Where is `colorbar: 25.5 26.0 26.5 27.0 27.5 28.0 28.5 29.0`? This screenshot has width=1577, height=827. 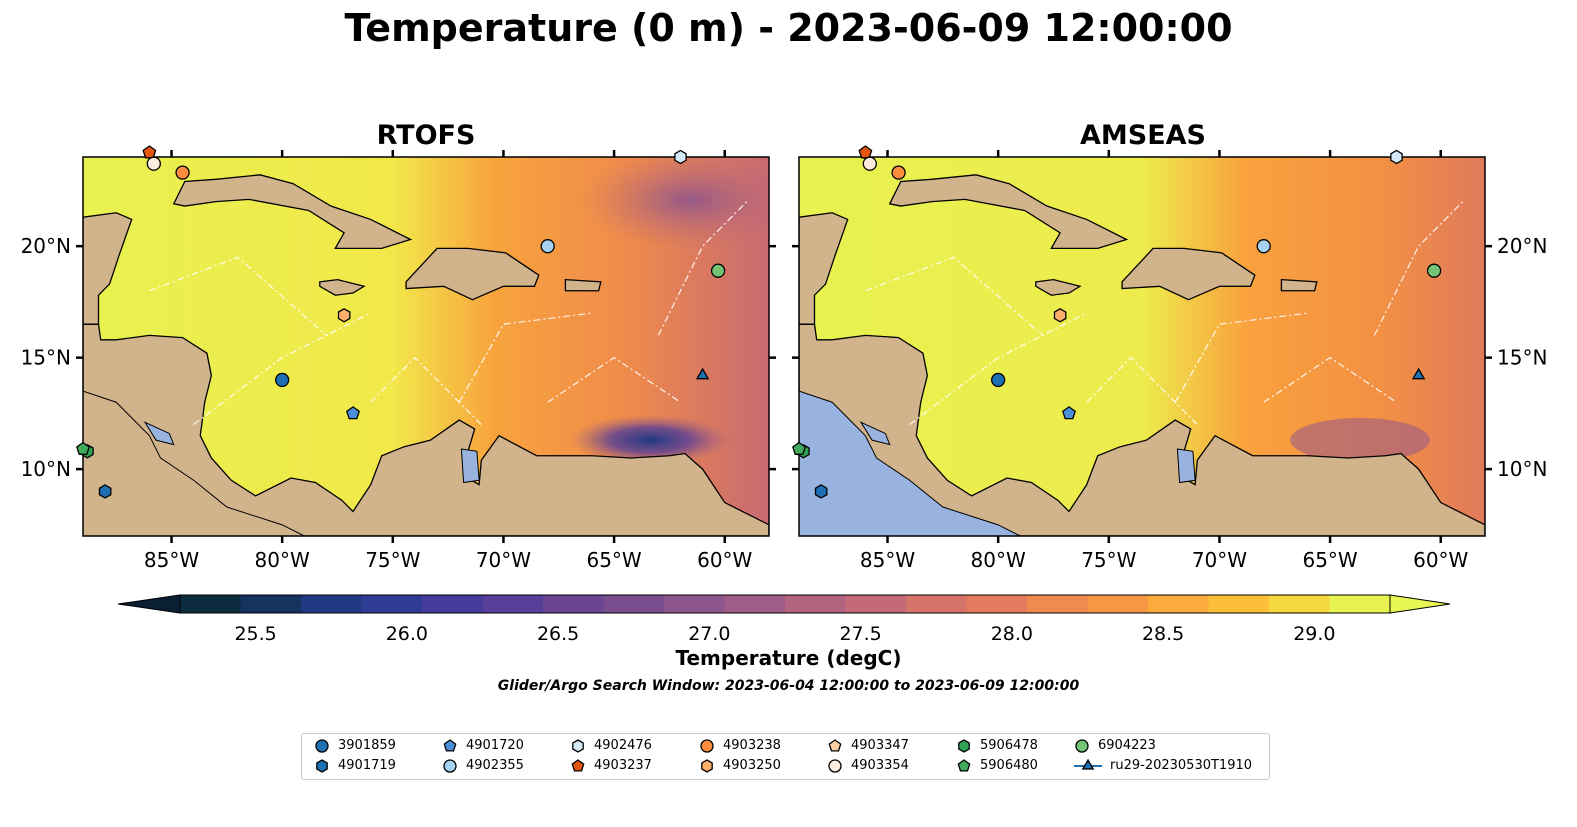
colorbar: 25.5 26.0 26.5 27.0 27.5 28.0 28.5 29.0 is located at coordinates (784, 619).